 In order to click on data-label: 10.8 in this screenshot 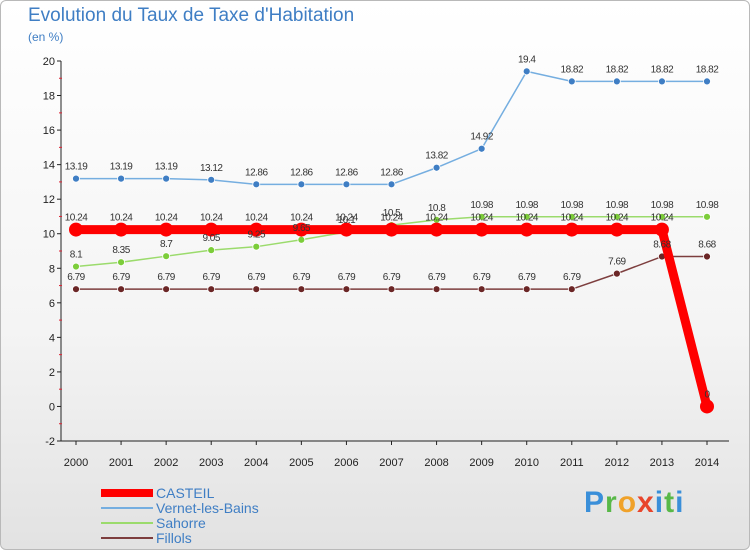, I will do `click(437, 208)`.